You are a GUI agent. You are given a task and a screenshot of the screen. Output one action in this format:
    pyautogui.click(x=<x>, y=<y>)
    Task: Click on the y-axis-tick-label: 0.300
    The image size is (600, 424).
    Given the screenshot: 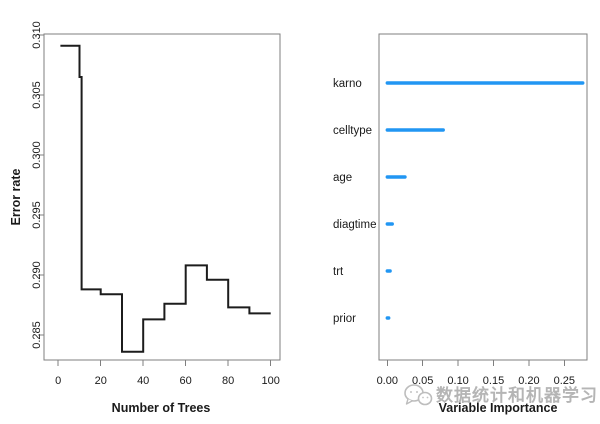 What is the action you would take?
    pyautogui.click(x=37, y=155)
    